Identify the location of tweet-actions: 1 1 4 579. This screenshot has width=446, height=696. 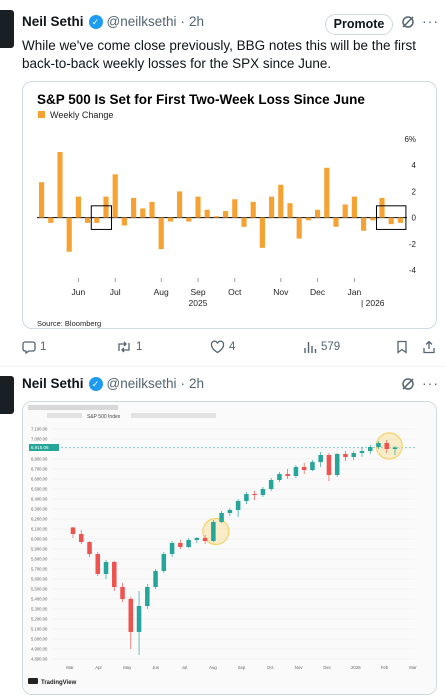
(229, 349).